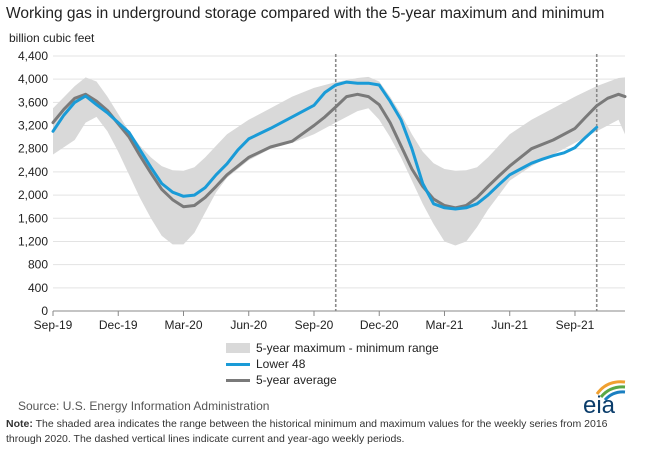  What do you see at coordinates (575, 325) in the screenshot?
I see `x-tick-label: Sep-21` at bounding box center [575, 325].